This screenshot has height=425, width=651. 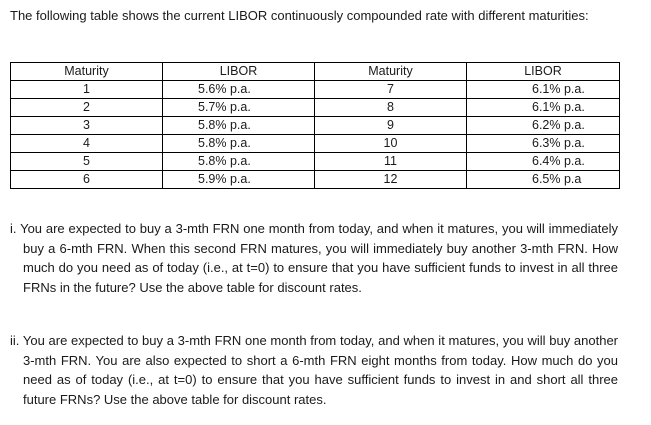 I want to click on maturity-cell: 2, so click(x=86, y=107).